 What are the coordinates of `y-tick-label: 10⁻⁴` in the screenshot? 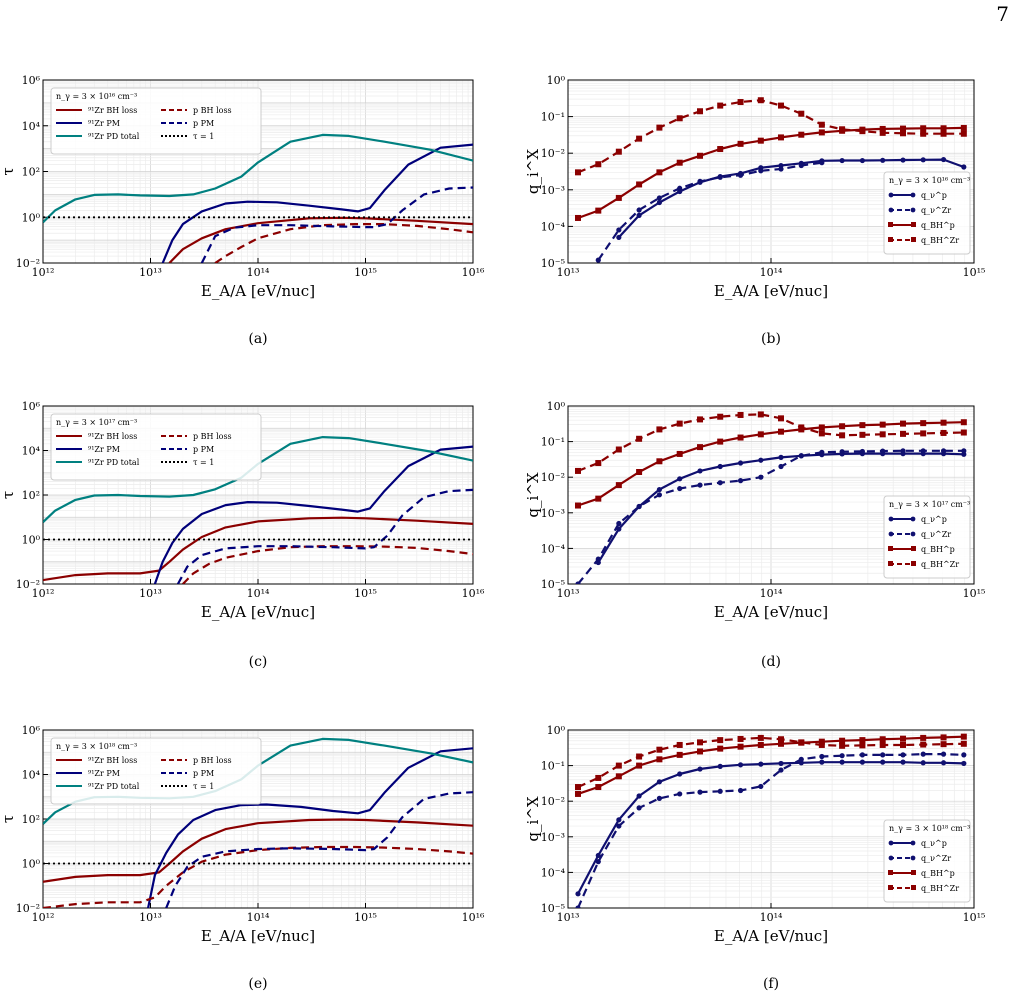 It's located at (553, 226).